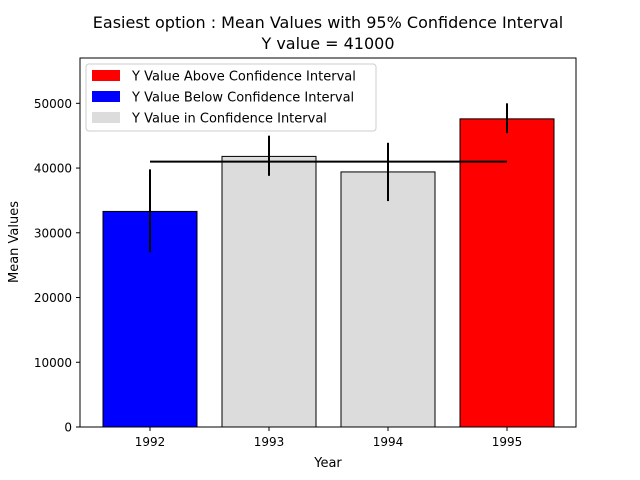 This screenshot has width=640, height=480. What do you see at coordinates (53, 363) in the screenshot?
I see `y-tick-label: 10000` at bounding box center [53, 363].